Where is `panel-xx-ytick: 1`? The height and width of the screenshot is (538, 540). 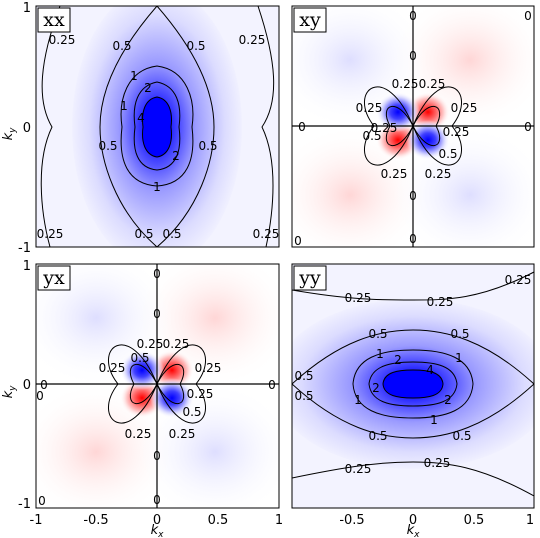
panel-xx-ytick: 1 is located at coordinates (27, 8).